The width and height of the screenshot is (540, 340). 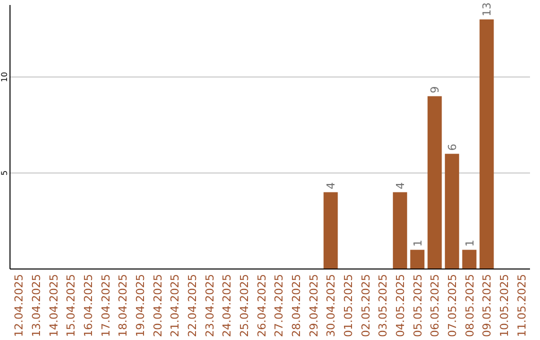 What do you see at coordinates (469, 305) in the screenshot?
I see `x-tick-label: 08.05.2025` at bounding box center [469, 305].